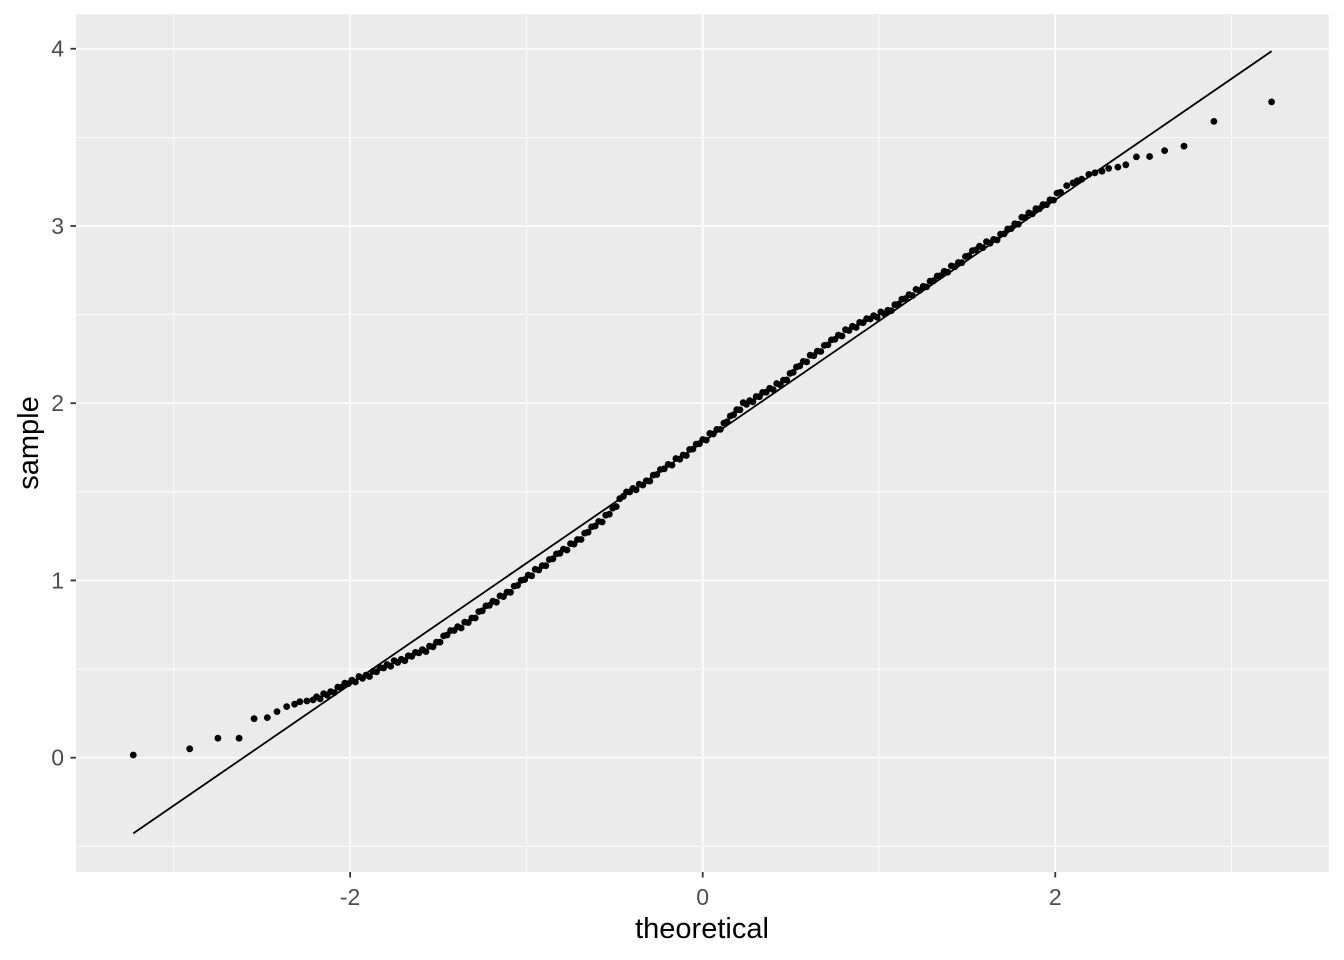 This screenshot has height=960, width=1344. Describe the element at coordinates (57, 49) in the screenshot. I see `y-tick-label: 4` at that location.